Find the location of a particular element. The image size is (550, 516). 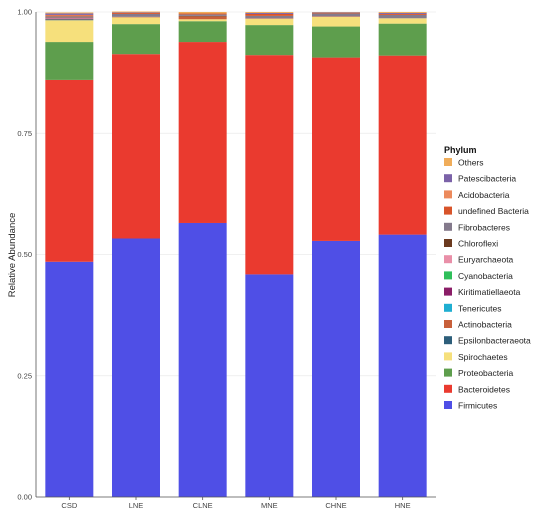

legend-label: Cyanobacteria is located at coordinates (485, 276).